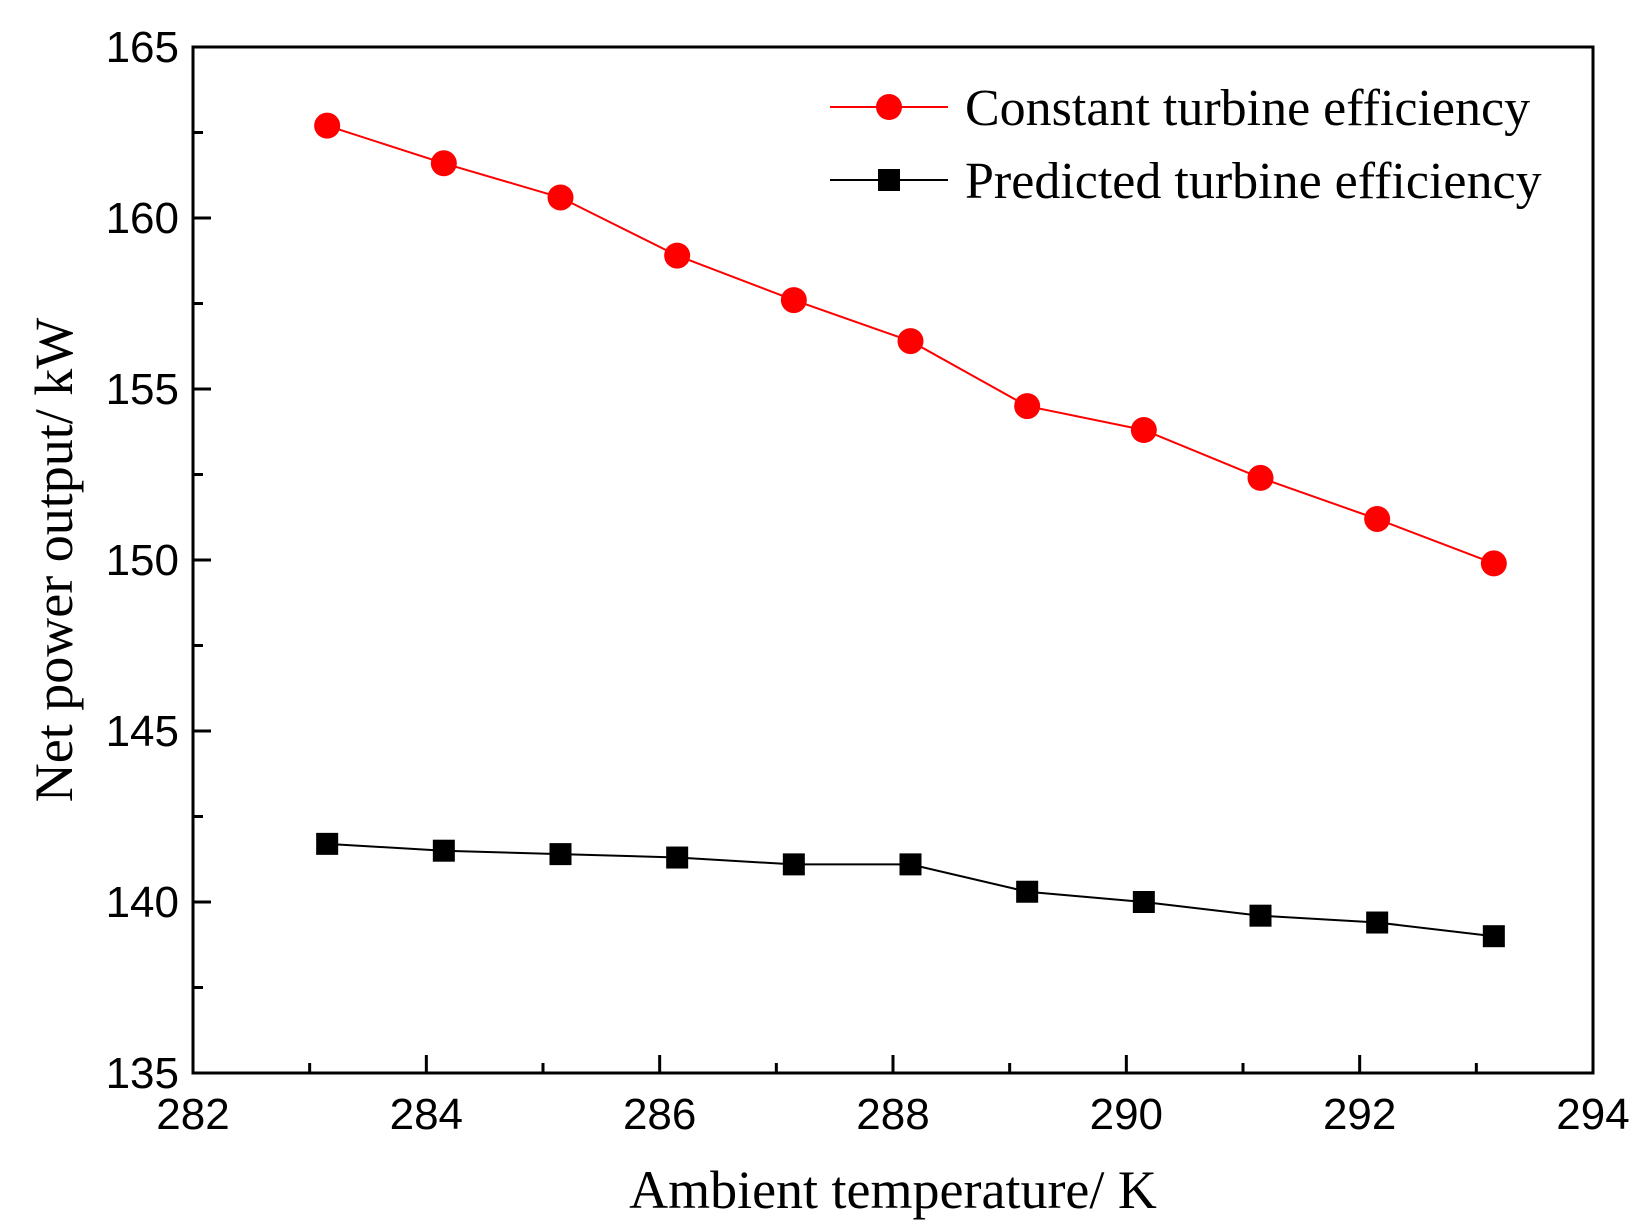  What do you see at coordinates (54, 560) in the screenshot?
I see `y-axis-title: Net power output/ kW` at bounding box center [54, 560].